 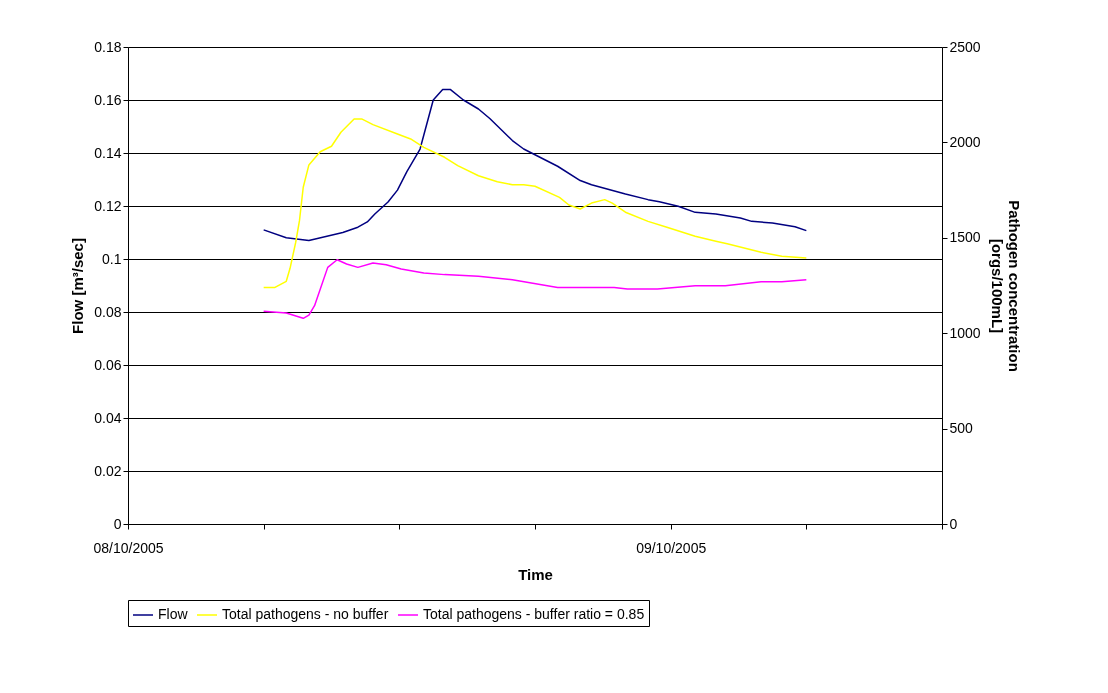 What do you see at coordinates (78, 286) in the screenshot?
I see `y-axis-title: Flow [m³/sec]` at bounding box center [78, 286].